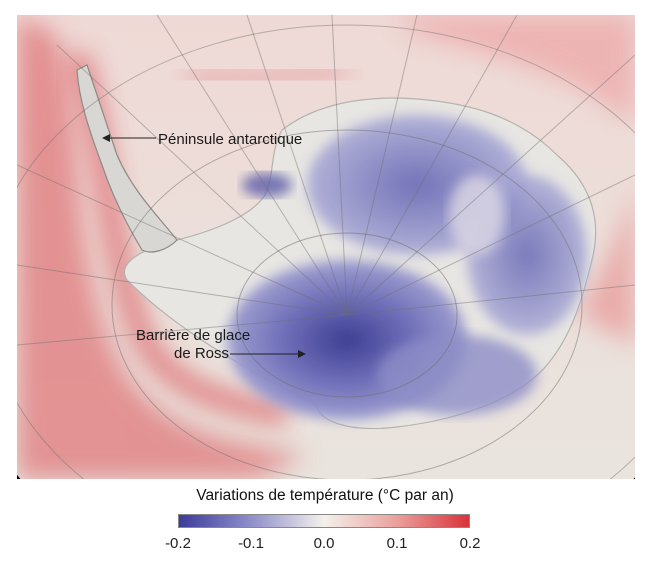  Describe the element at coordinates (268, 354) in the screenshot. I see `ross-arrow` at that location.